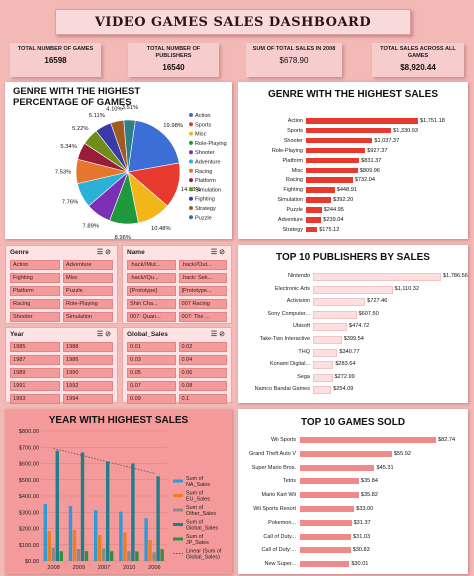 Image resolution: width=474 pixels, height=576 pixels. What do you see at coordinates (88, 373) in the screenshot?
I see `slicer-item: 1990` at bounding box center [88, 373].